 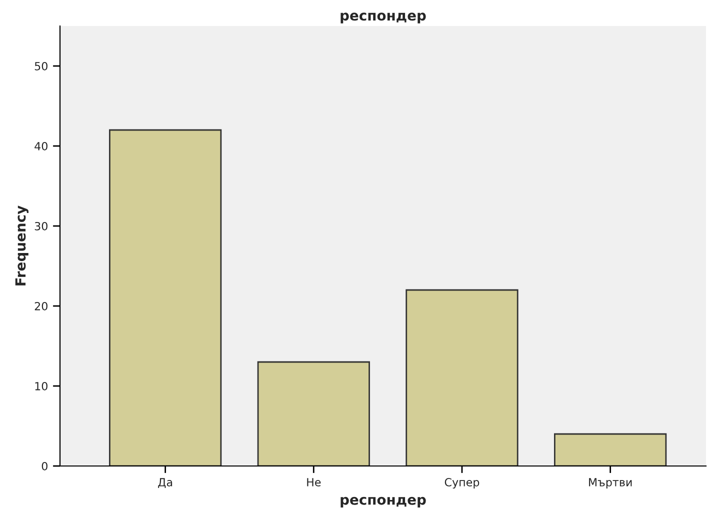 I want to click on y-tick-label: 0, so click(x=45, y=466).